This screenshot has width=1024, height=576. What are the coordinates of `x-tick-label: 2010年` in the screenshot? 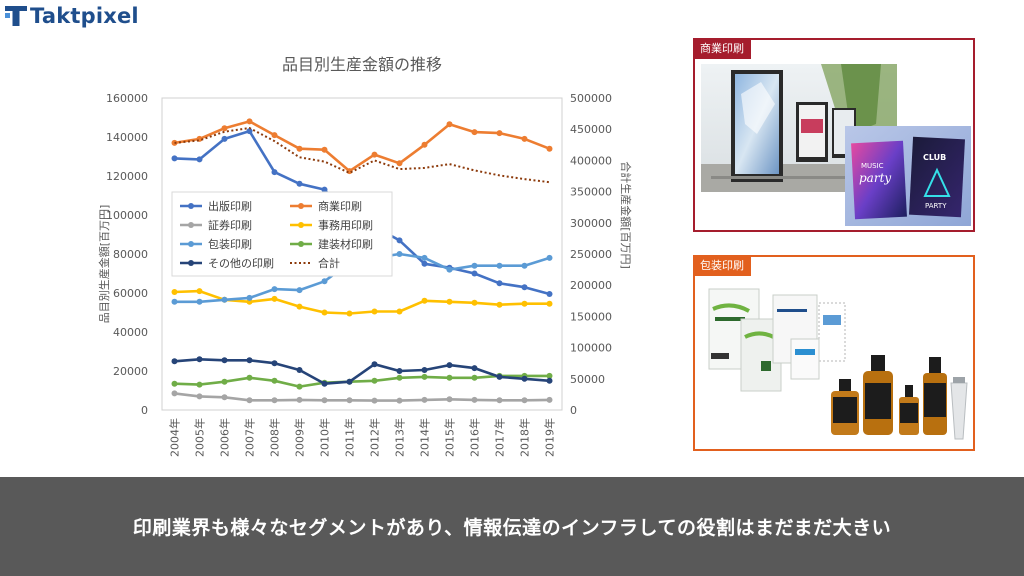 It's located at (325, 437).